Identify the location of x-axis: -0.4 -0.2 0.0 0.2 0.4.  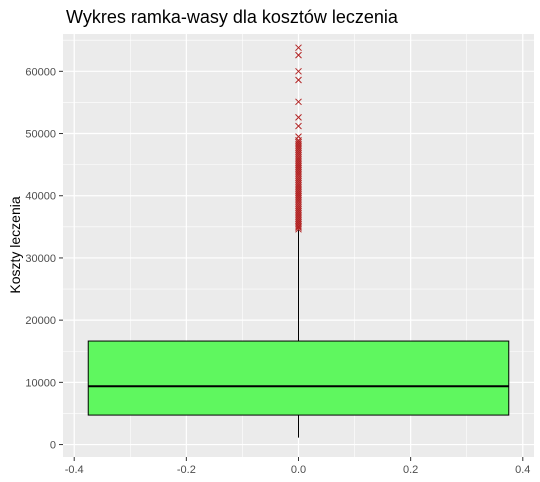
(297, 466).